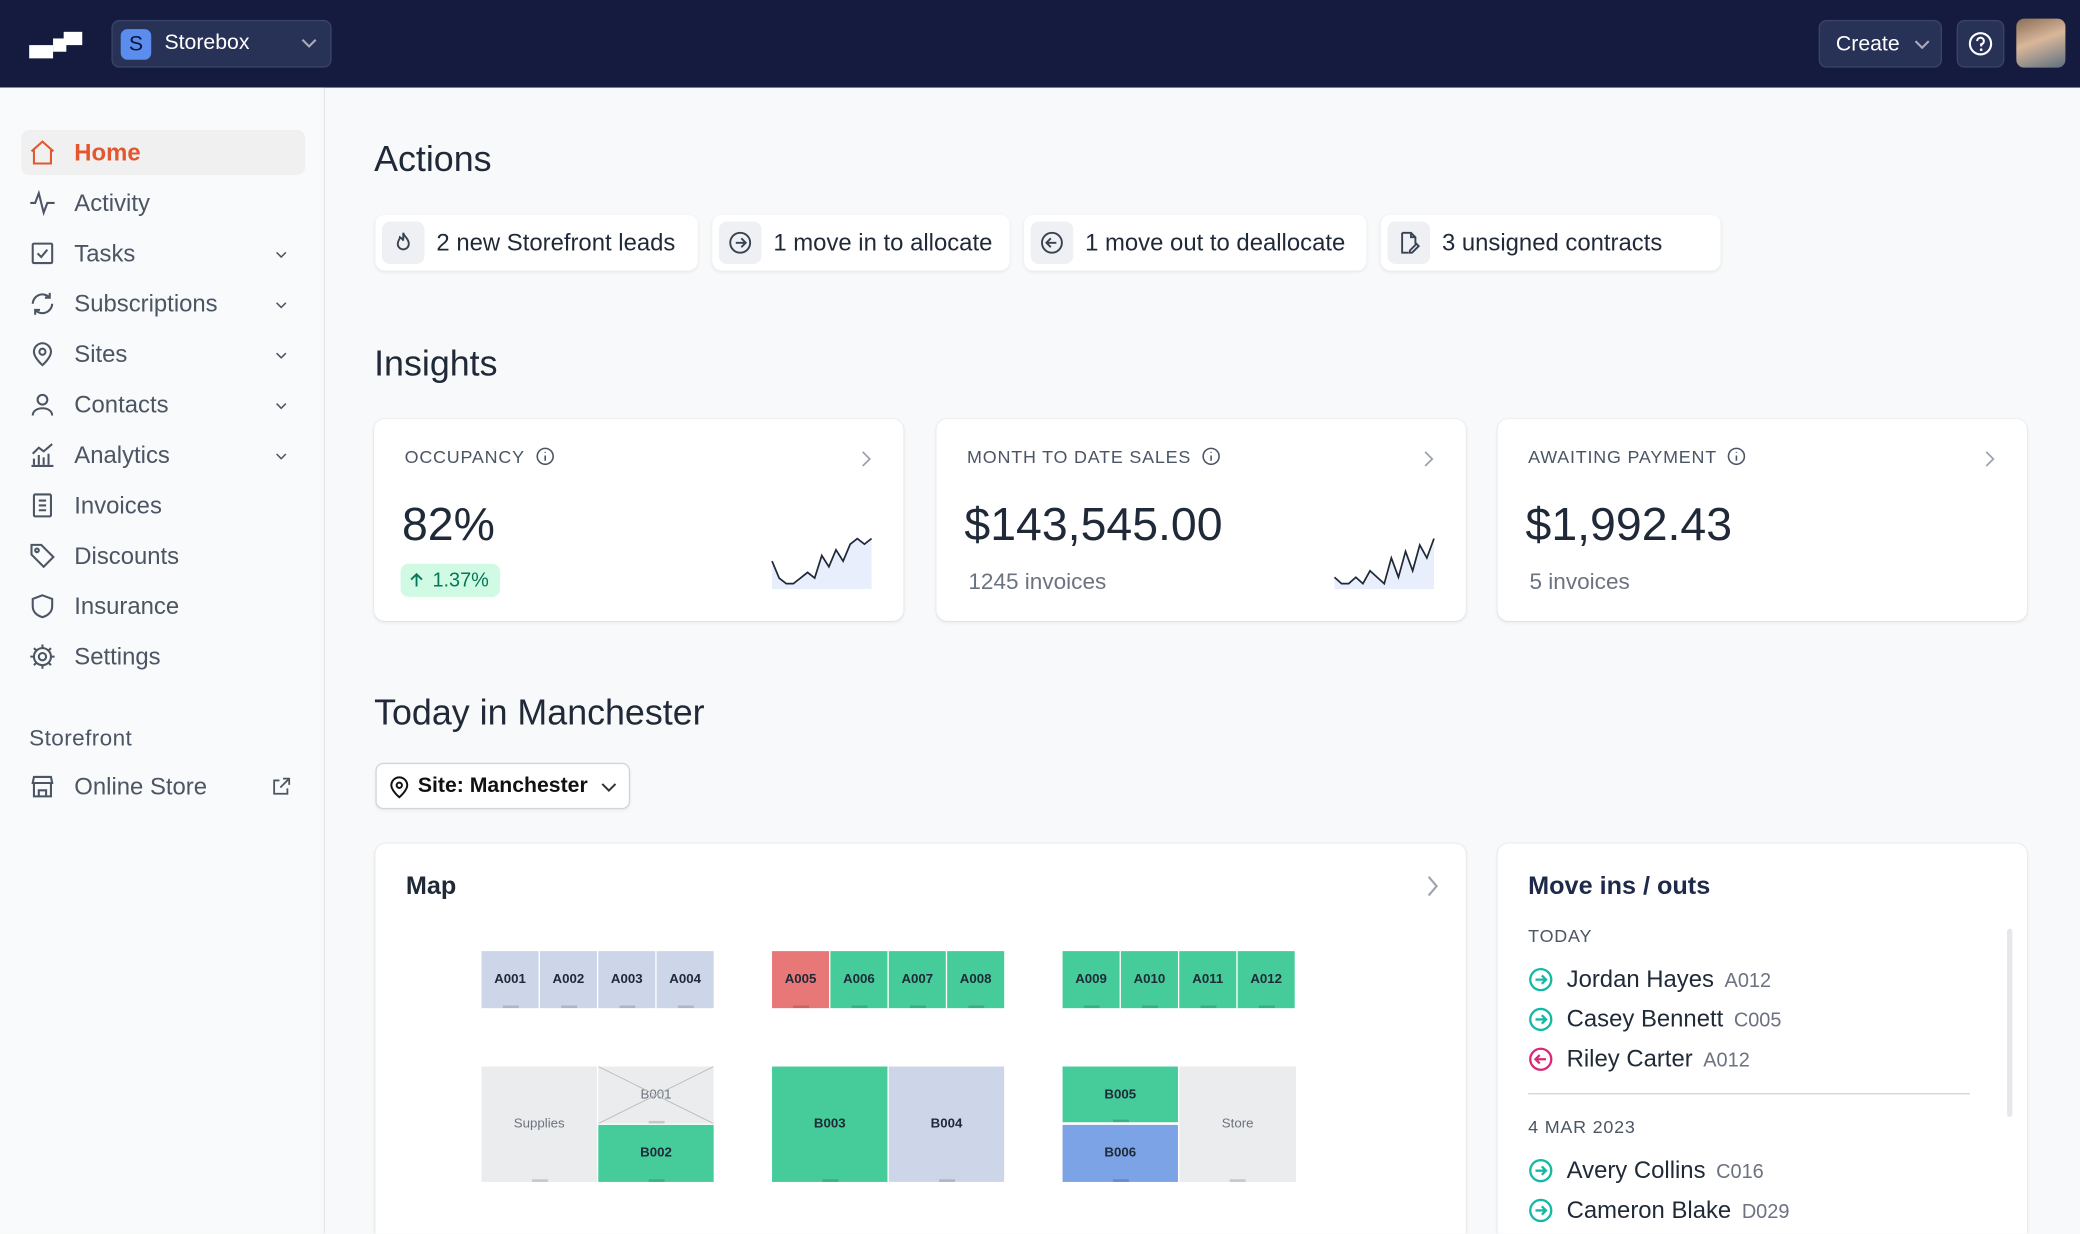  Describe the element at coordinates (163, 505) in the screenshot. I see `nav-item: Invoices` at that location.